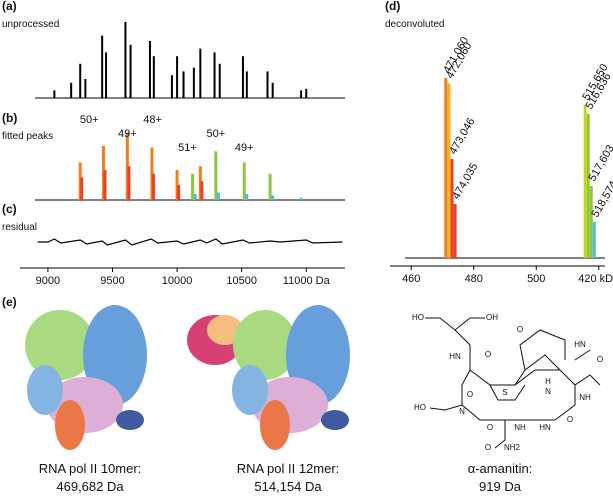 Image resolution: width=613 pixels, height=503 pixels. I want to click on mass-label: 474,035, so click(465, 181).